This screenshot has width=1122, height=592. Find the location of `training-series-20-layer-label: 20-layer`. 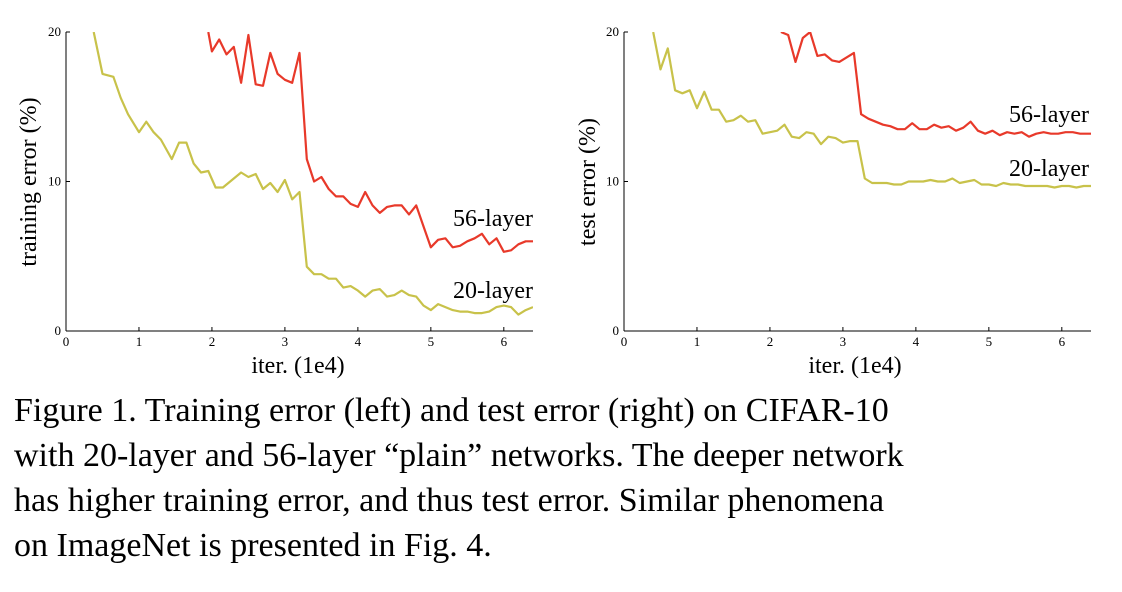

training-series-20-layer-label: 20-layer is located at coordinates (493, 291).